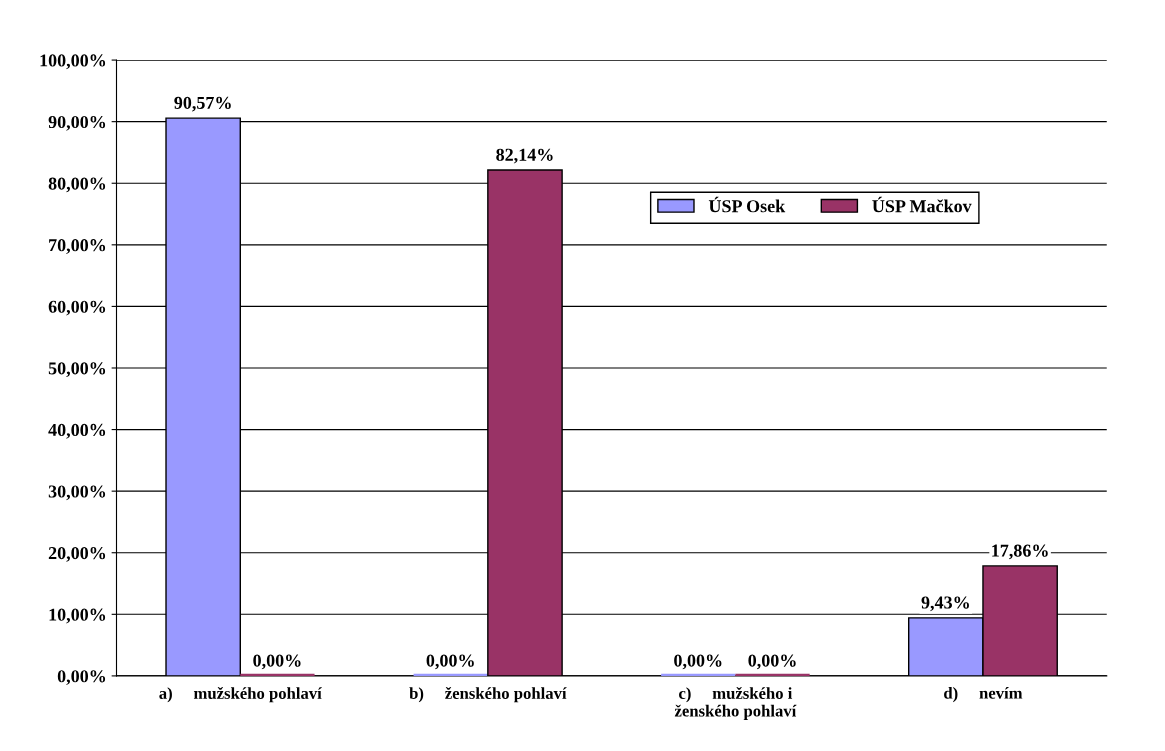 The height and width of the screenshot is (751, 1165). Describe the element at coordinates (202, 104) in the screenshot. I see `data-label: 90,57%` at that location.